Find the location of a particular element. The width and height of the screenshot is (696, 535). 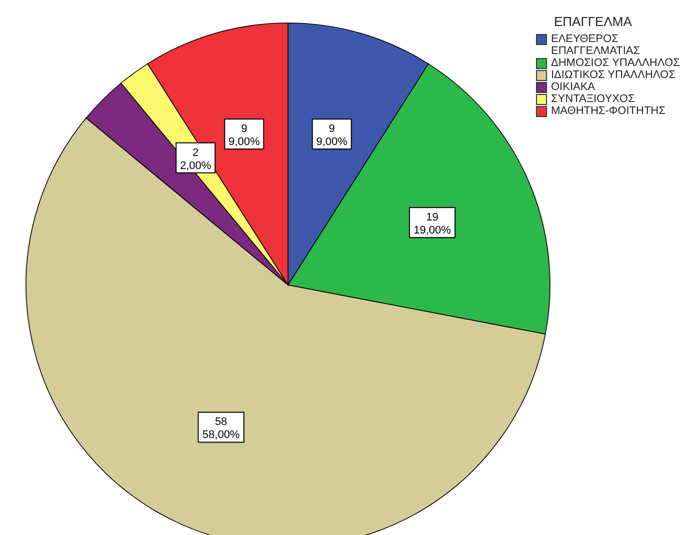

legend-label: ΔΗΜΟΣΙΟΣ ΥΠΑΛΛΗΛΟΣ is located at coordinates (616, 63).